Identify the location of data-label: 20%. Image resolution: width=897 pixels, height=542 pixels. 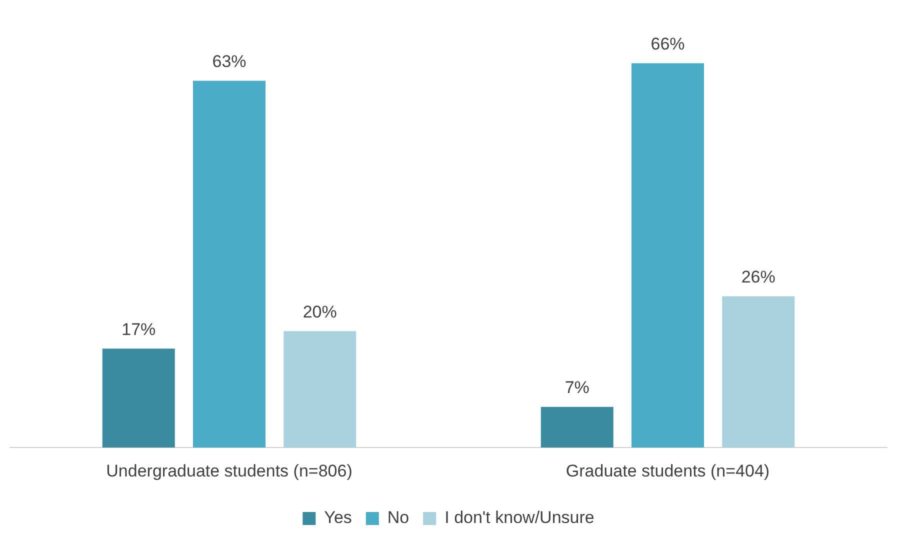
(319, 312).